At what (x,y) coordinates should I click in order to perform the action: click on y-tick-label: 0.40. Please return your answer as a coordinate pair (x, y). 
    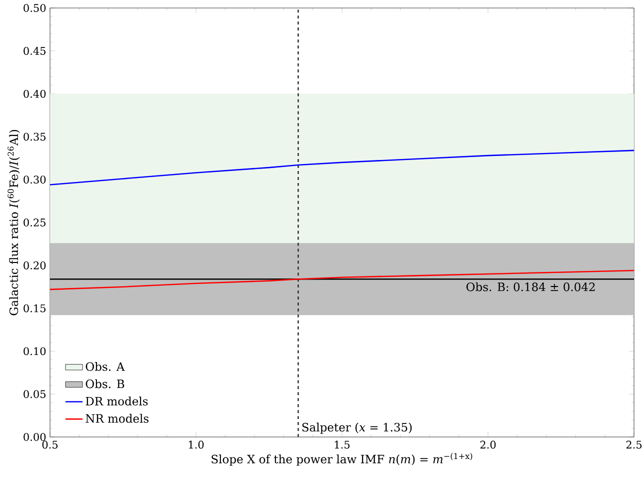
    Looking at the image, I should click on (35, 94).